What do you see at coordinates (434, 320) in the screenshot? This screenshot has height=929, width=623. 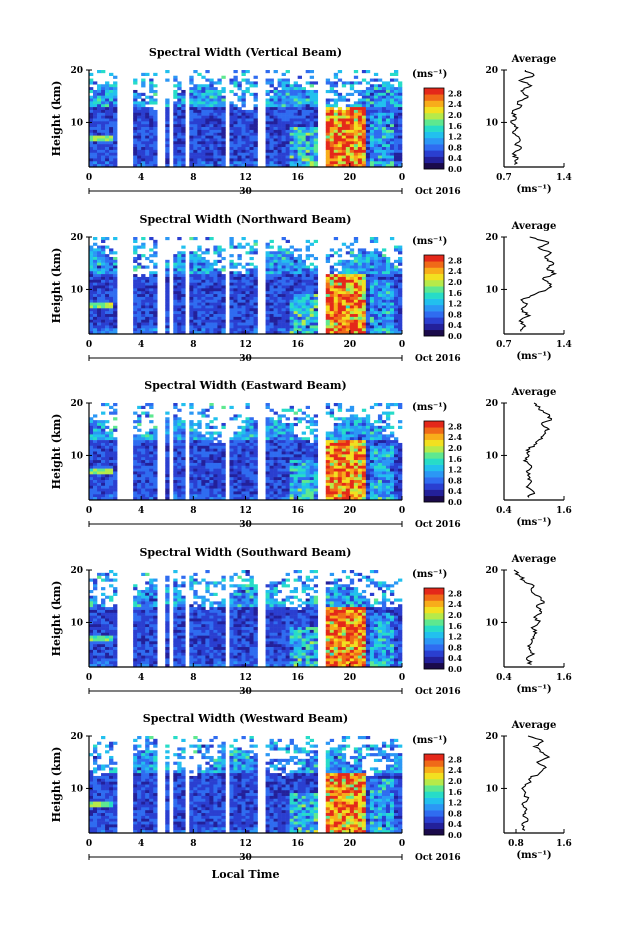 I see `colorbar-segment` at bounding box center [434, 320].